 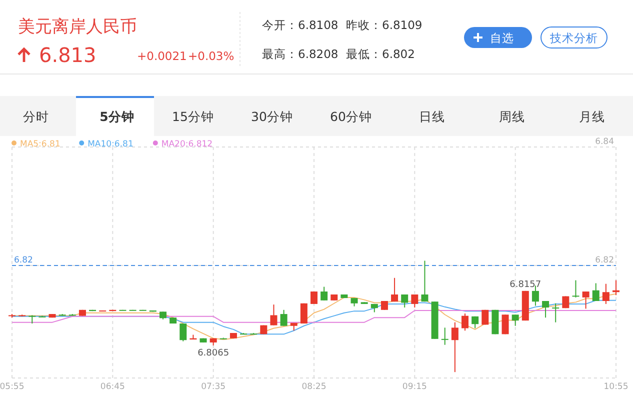 What do you see at coordinates (351, 116) in the screenshot?
I see `text: 60分钟` at bounding box center [351, 116].